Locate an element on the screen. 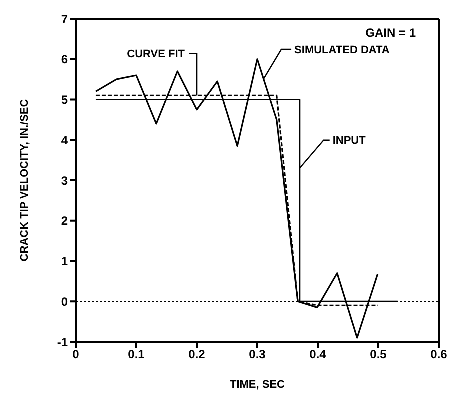 The image size is (464, 408). y-tick-label: 1 is located at coordinates (64, 261).